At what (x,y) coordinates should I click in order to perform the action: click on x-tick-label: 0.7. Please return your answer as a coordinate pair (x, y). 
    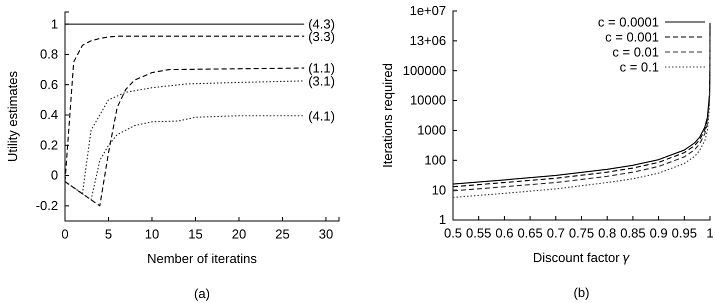
    Looking at the image, I should click on (555, 232).